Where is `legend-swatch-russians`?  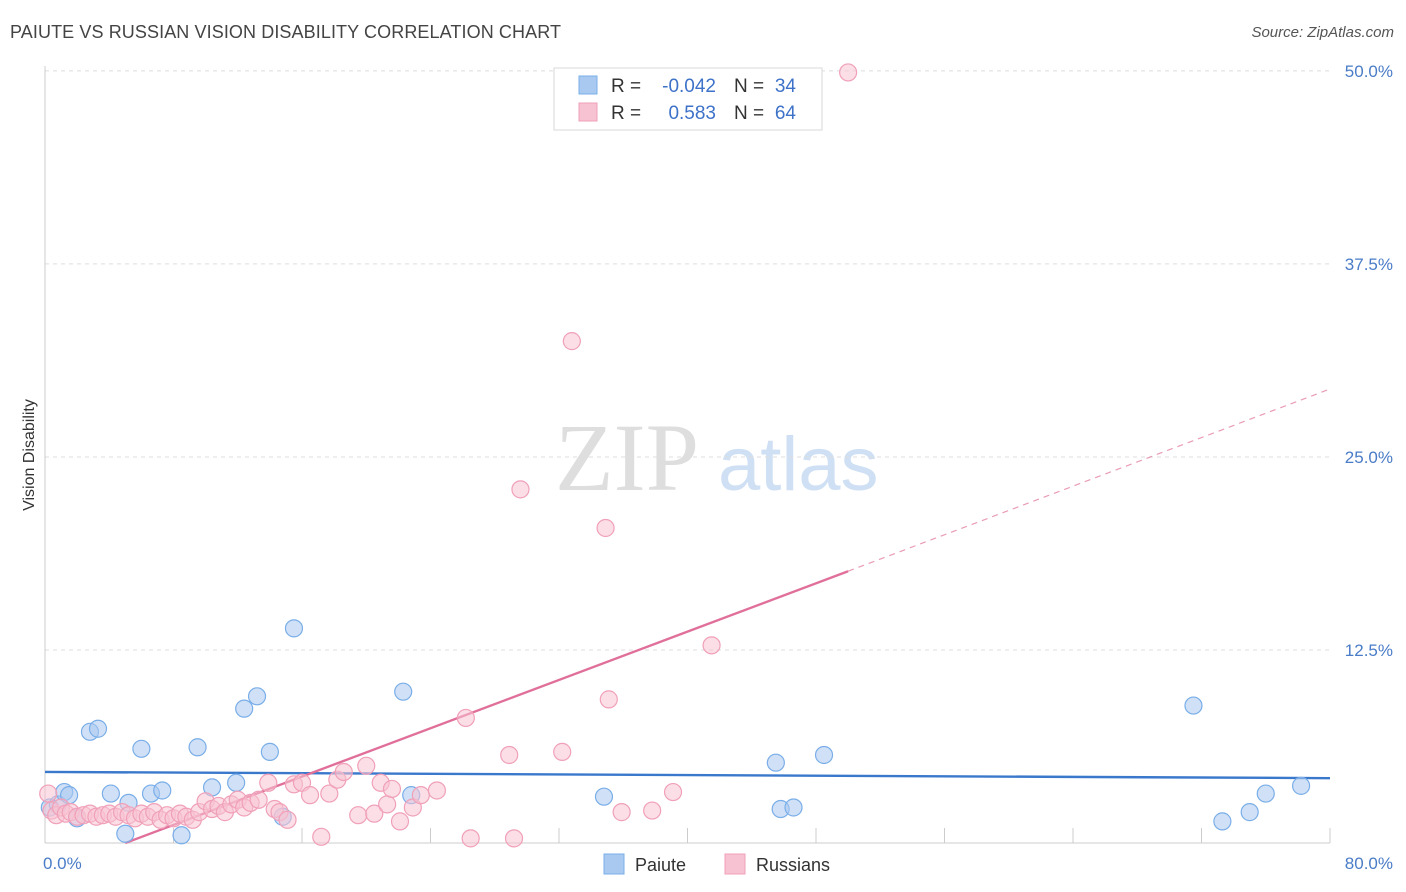 legend-swatch-russians is located at coordinates (588, 112).